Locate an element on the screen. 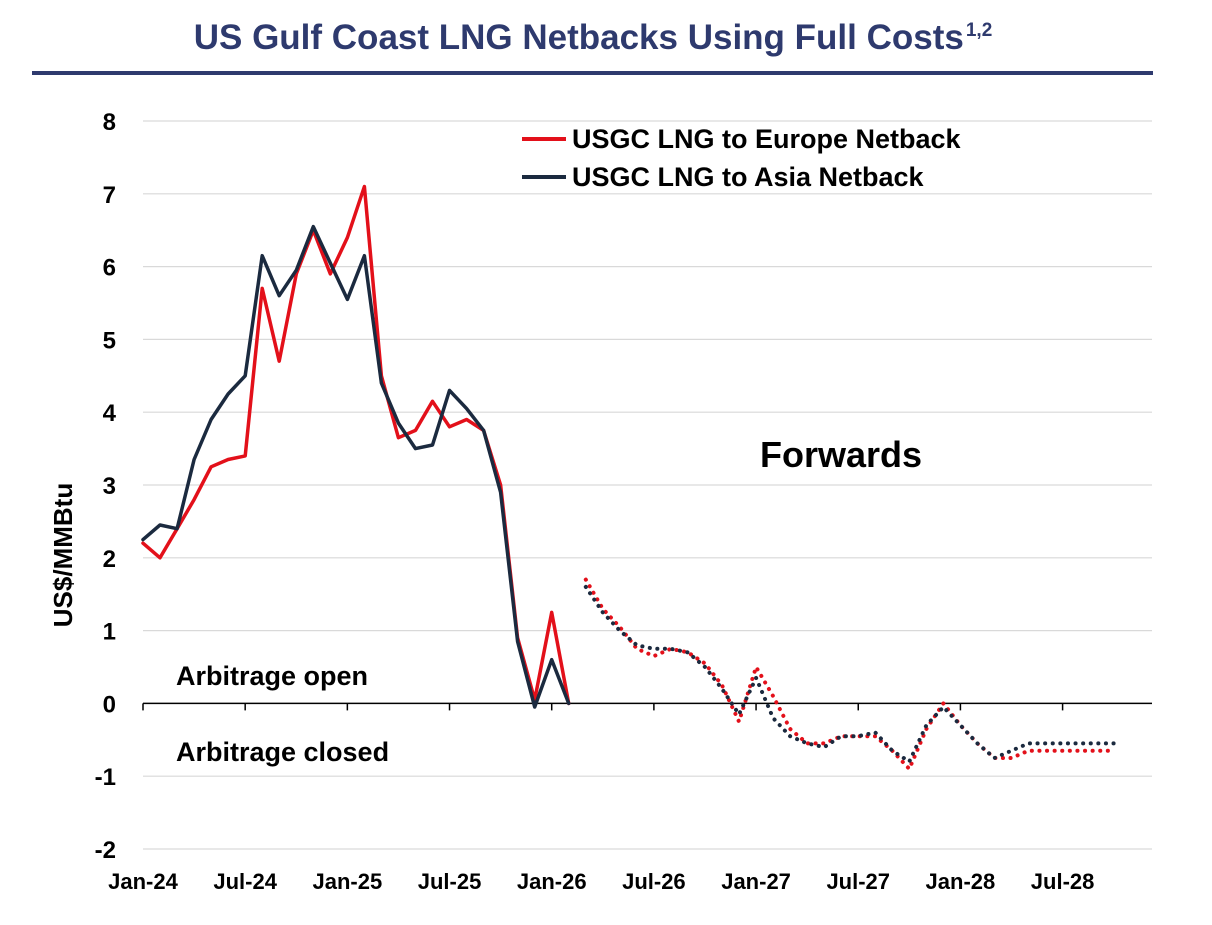  arbitrage-closed-label: Arbitrage closed is located at coordinates (282, 752).